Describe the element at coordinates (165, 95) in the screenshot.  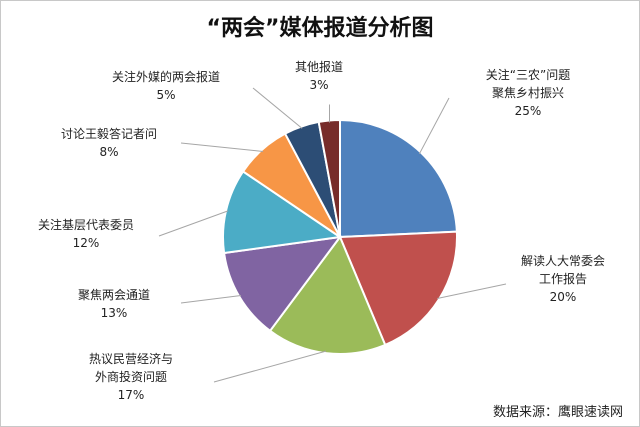
I see `slice-value-label: 5%` at that location.